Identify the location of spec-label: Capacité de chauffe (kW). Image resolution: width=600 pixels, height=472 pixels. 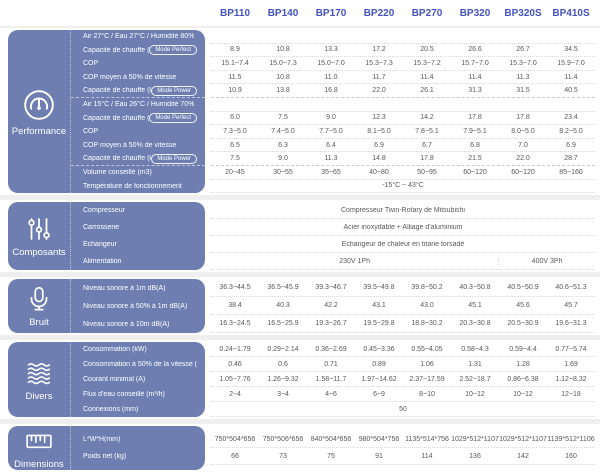
(117, 91).